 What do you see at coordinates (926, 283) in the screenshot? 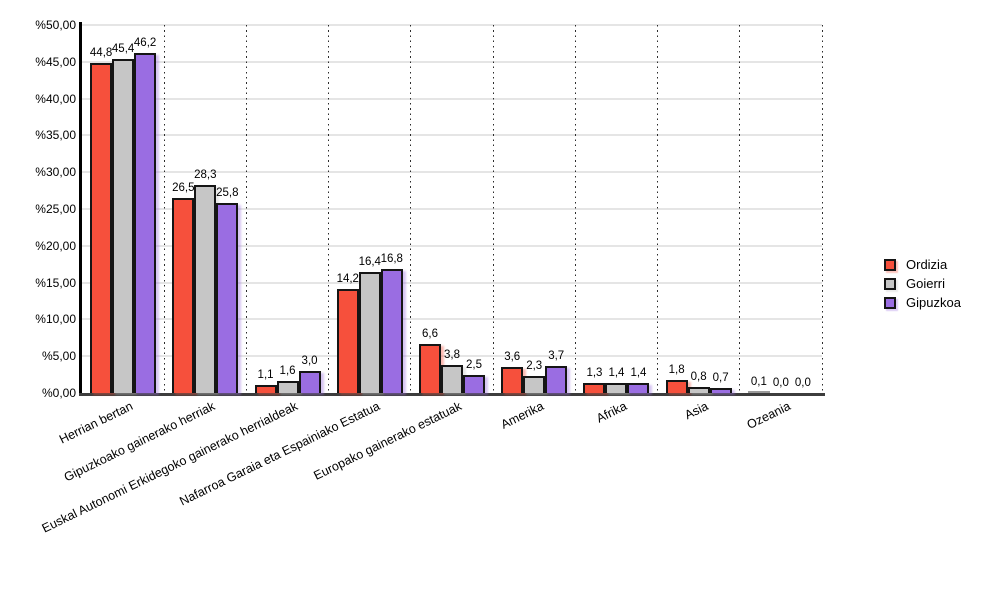
I see `legend-label: Goierri` at bounding box center [926, 283].